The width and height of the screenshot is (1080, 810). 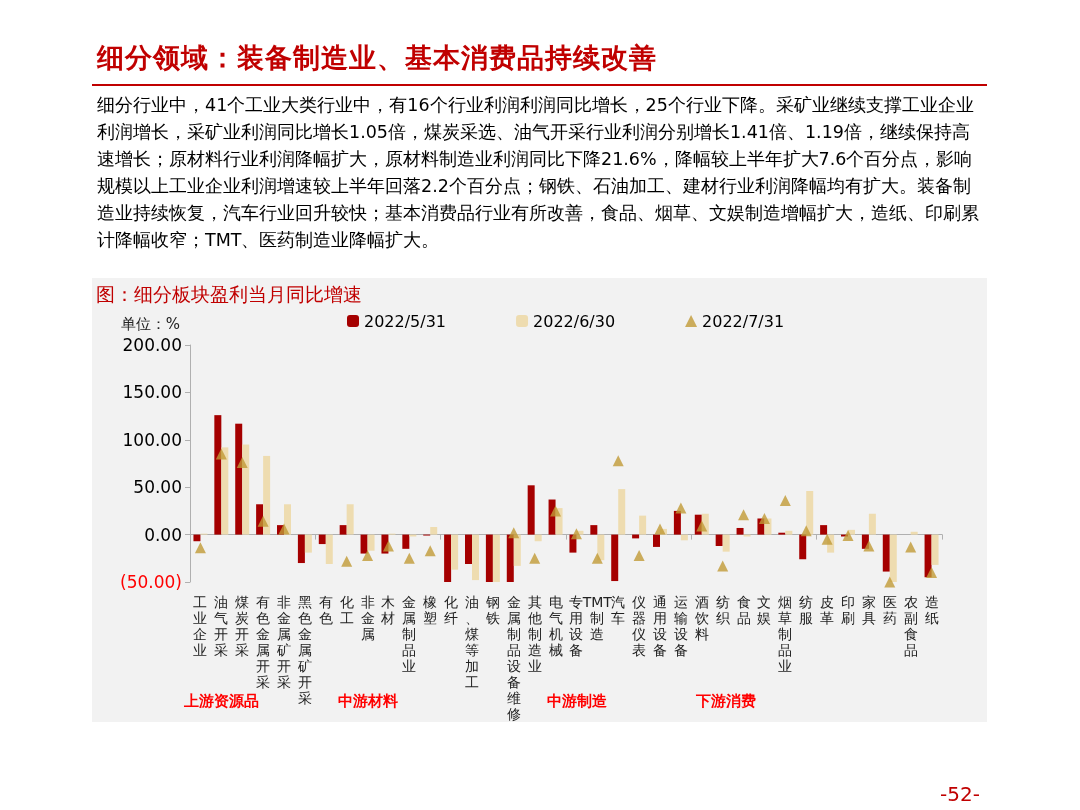 What do you see at coordinates (577, 701) in the screenshot?
I see `text: 中游制造` at bounding box center [577, 701].